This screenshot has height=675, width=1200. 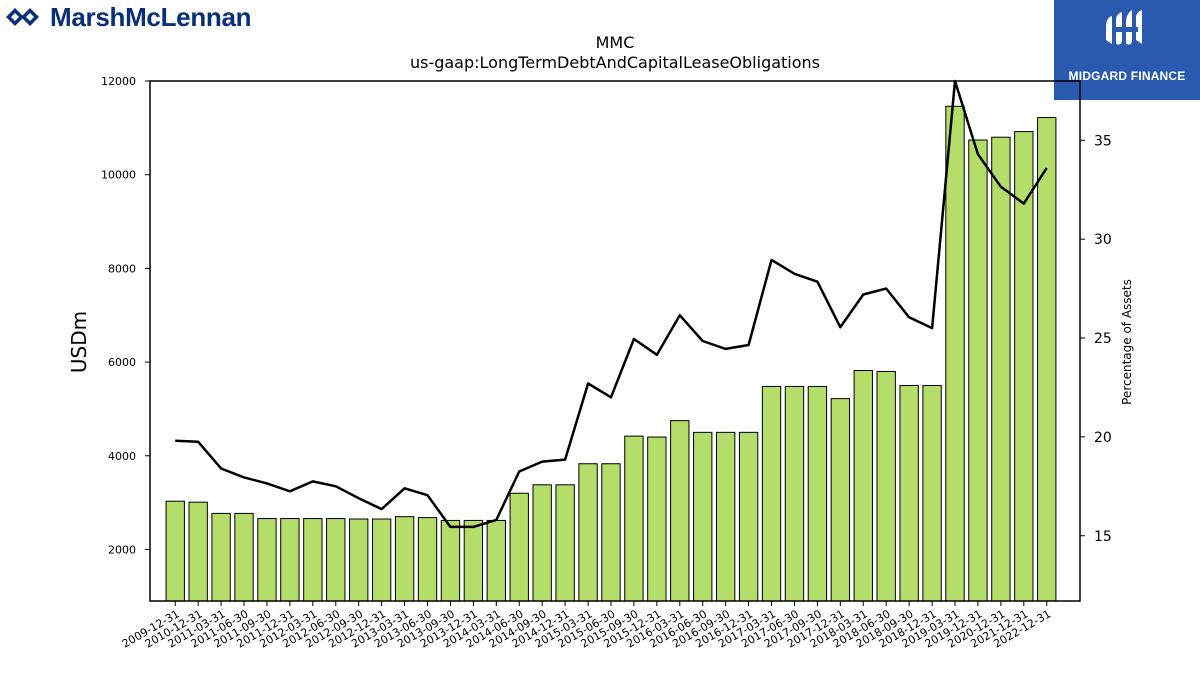 What do you see at coordinates (1103, 141) in the screenshot?
I see `y2-tick-label: 35` at bounding box center [1103, 141].